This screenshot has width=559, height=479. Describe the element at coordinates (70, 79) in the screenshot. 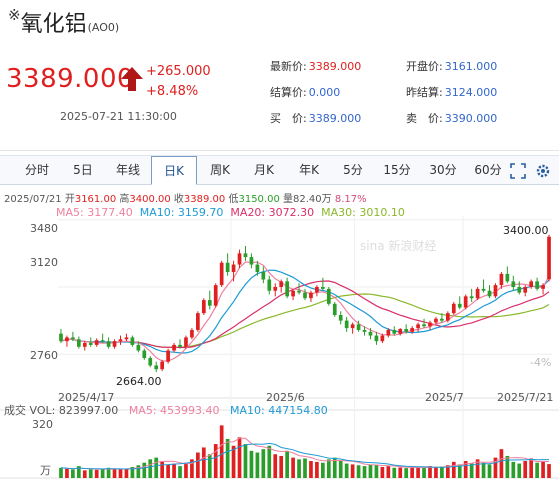

I see `current-price: 3389.000` at that location.